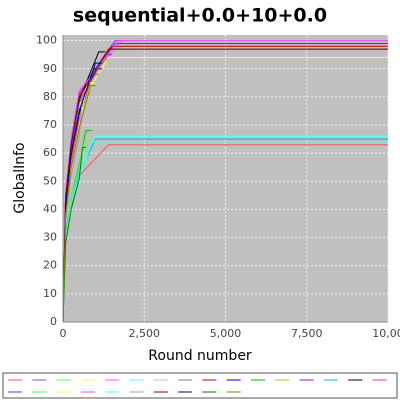 This screenshot has width=400, height=400. I want to click on x-tick-label: 7,500, so click(307, 333).